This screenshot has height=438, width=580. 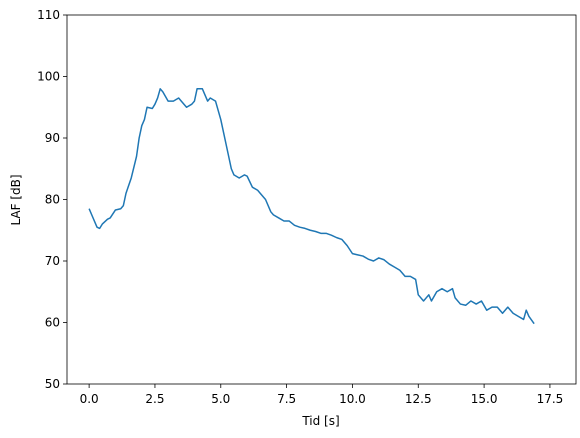 I want to click on x-tick-label: 15.0, so click(x=484, y=399).